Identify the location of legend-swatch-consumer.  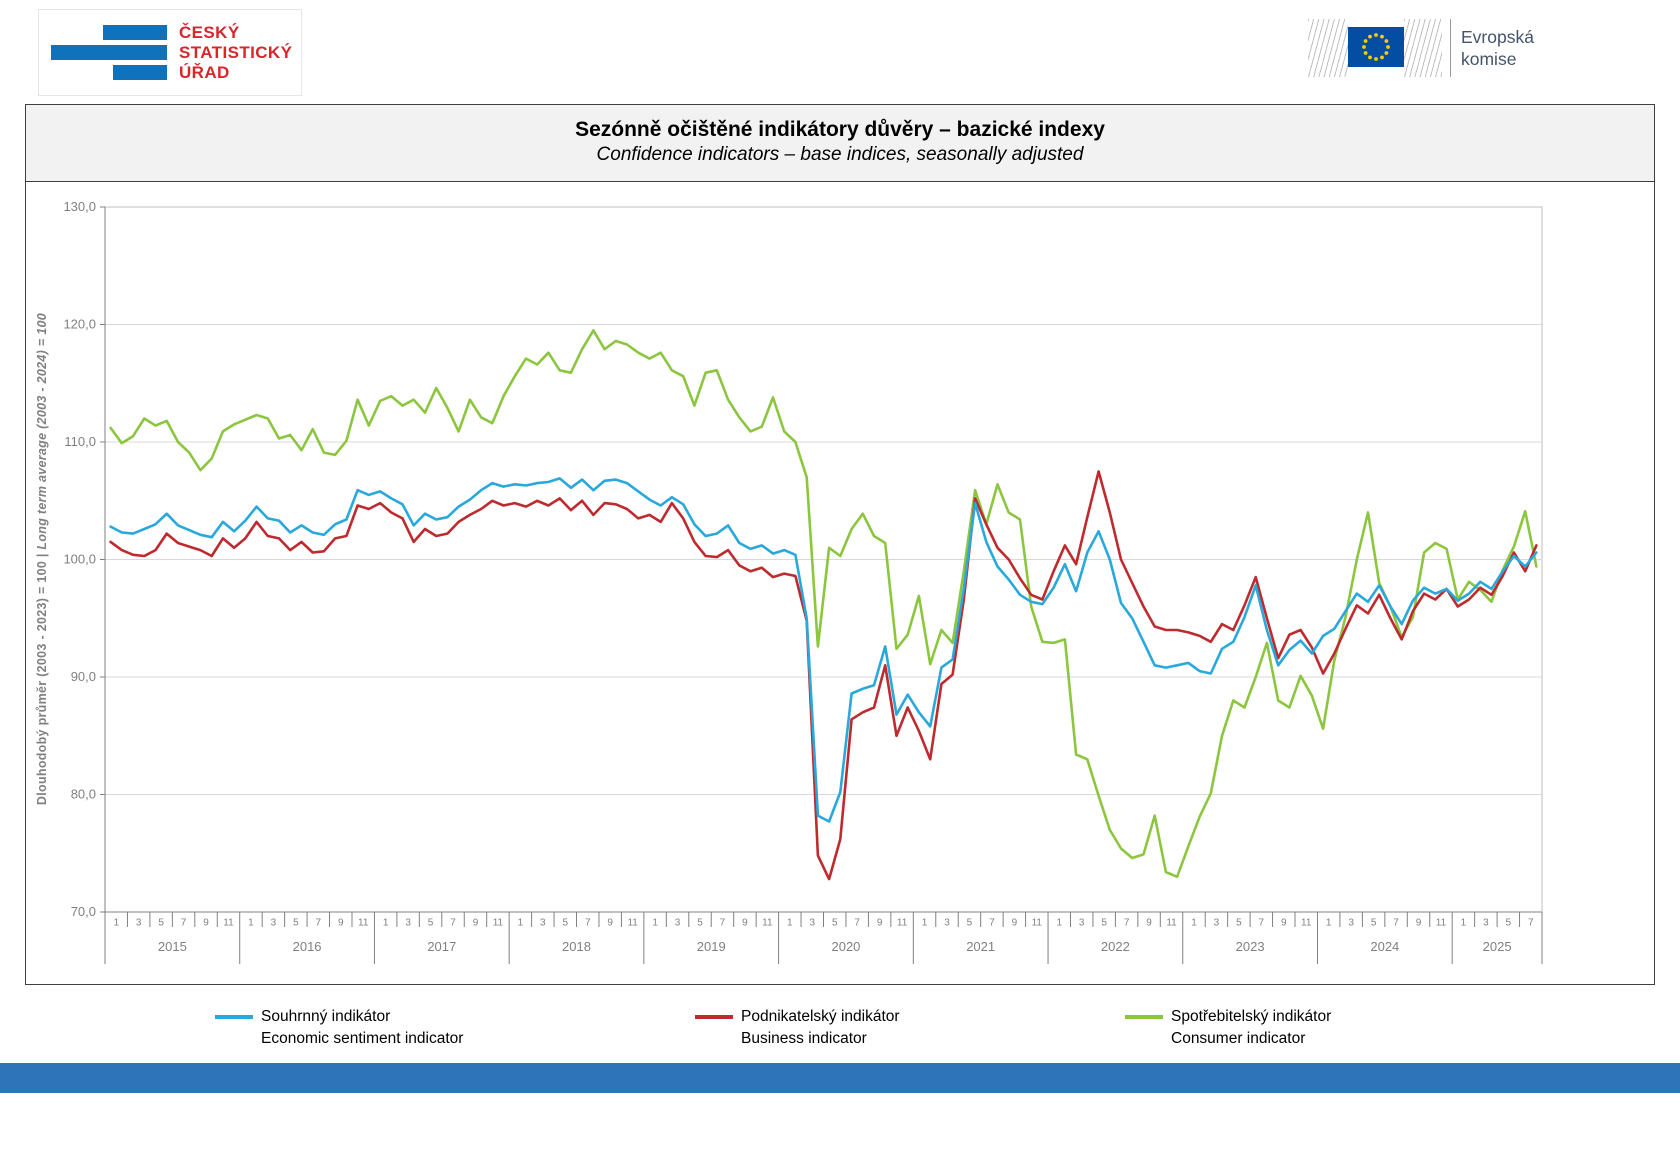
(1144, 1017).